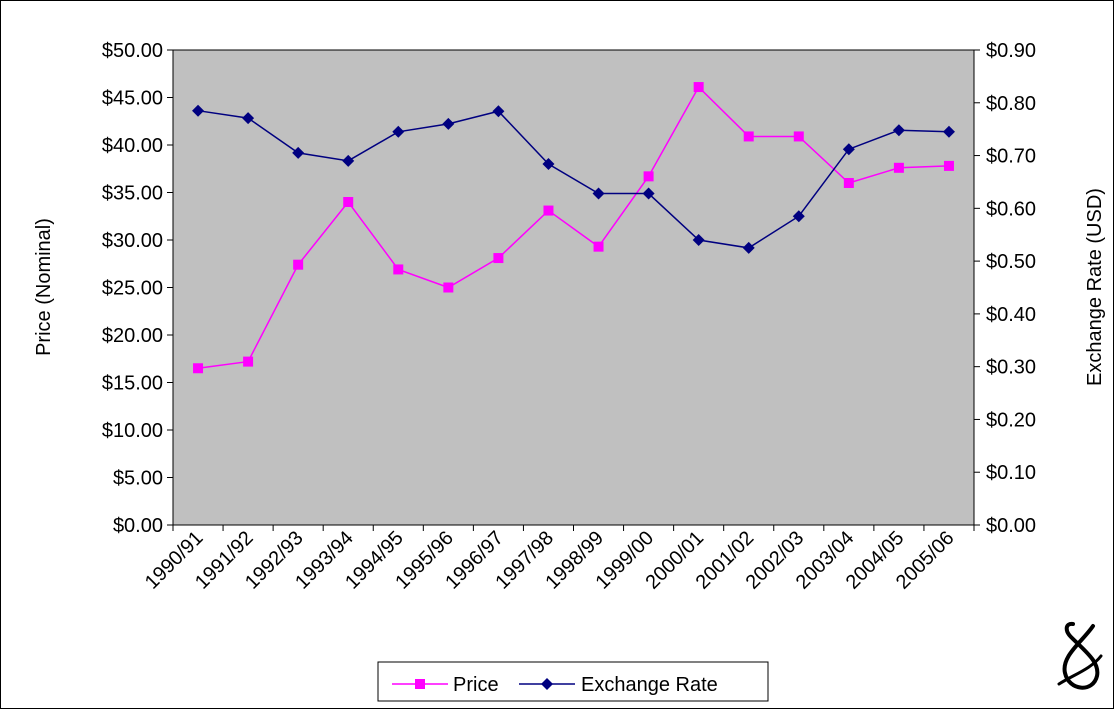 Image resolution: width=1114 pixels, height=713 pixels. I want to click on y-tick-label: $45.00, so click(132, 99).